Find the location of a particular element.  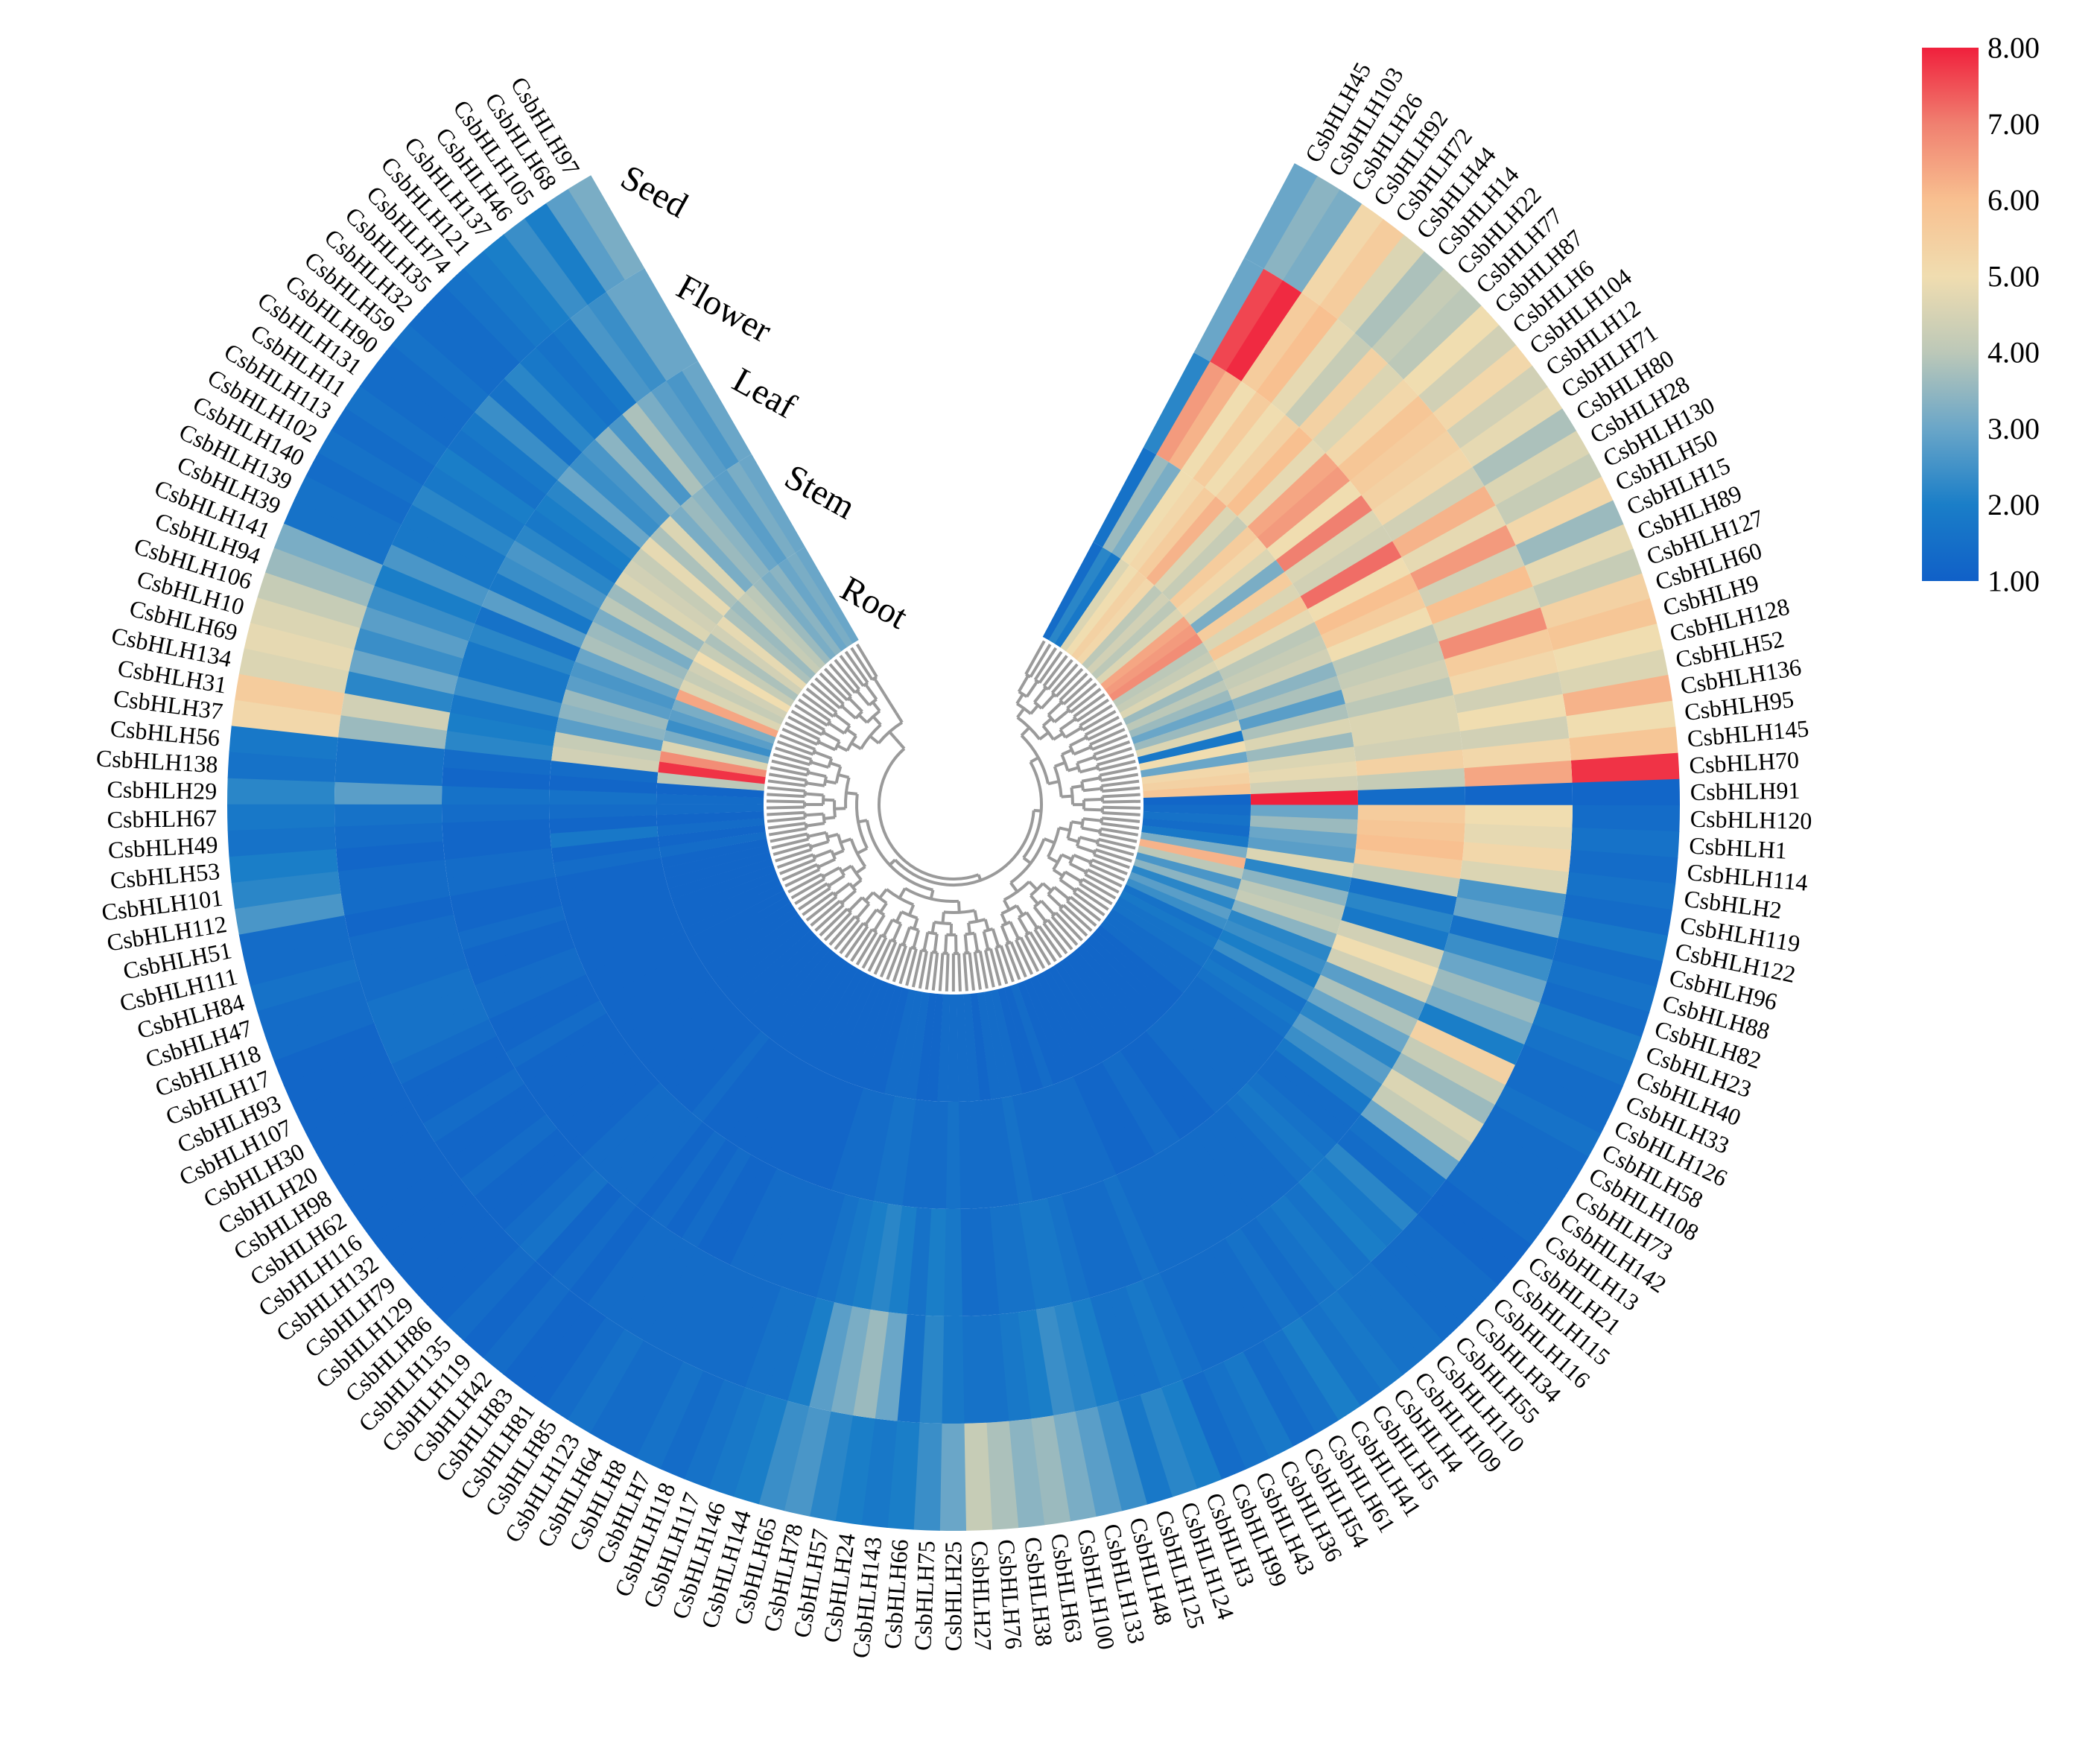

colorbar: 8.00 7.00 6.00 5.00 4.00 3.00 2.00 1.00 is located at coordinates (1981, 314).